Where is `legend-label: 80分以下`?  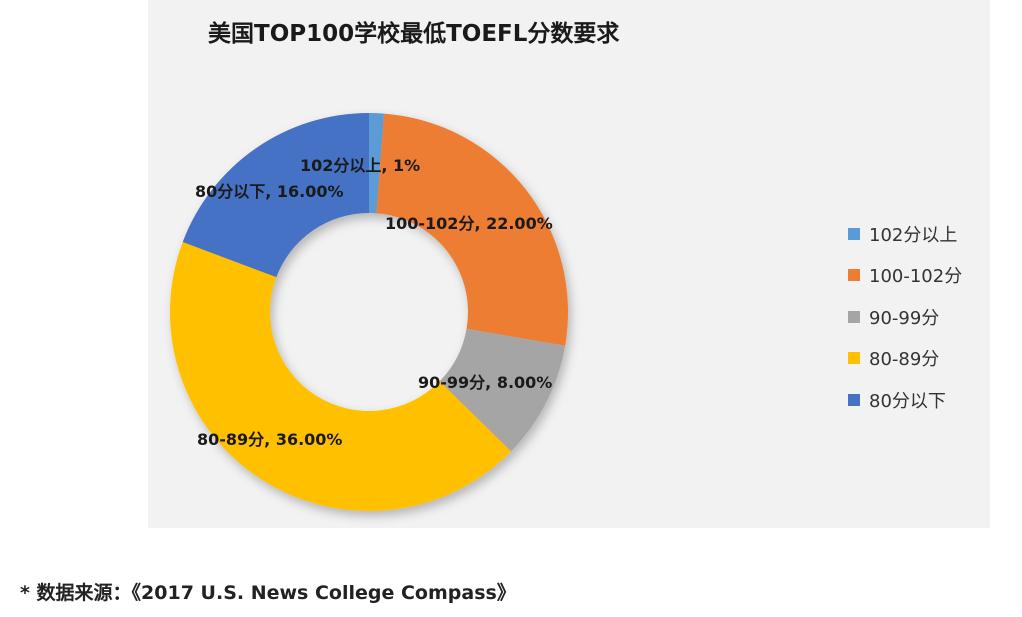
legend-label: 80分以下 is located at coordinates (907, 401).